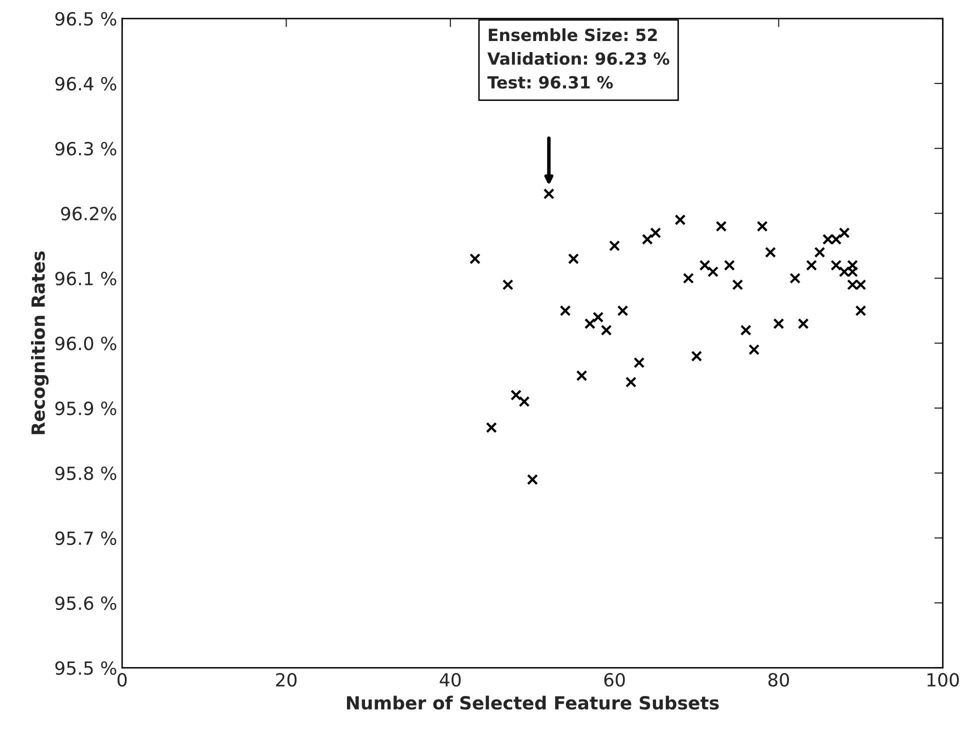 This screenshot has height=742, width=977. What do you see at coordinates (85, 343) in the screenshot?
I see `y-tick-label: 96.0 %` at bounding box center [85, 343].